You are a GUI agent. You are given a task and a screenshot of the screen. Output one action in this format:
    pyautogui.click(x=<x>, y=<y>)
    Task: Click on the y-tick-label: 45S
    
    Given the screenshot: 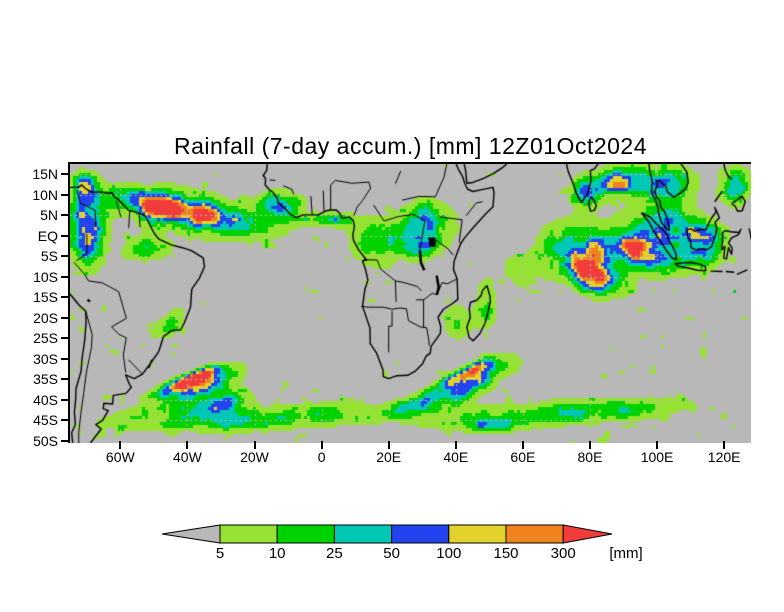 What is the action you would take?
    pyautogui.click(x=45, y=420)
    